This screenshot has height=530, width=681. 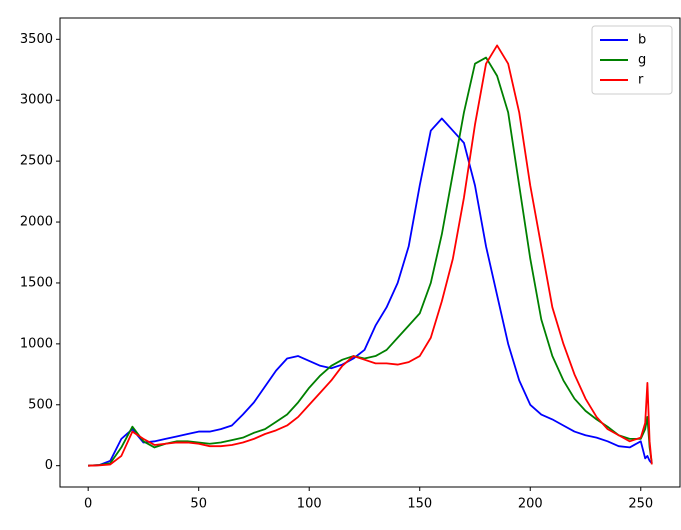 I want to click on y-tick-label: 1500, so click(x=36, y=282).